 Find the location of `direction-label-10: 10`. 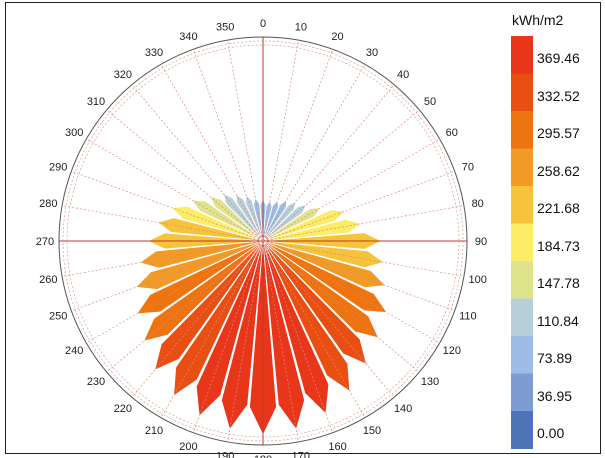

direction-label-10: 10 is located at coordinates (301, 27).